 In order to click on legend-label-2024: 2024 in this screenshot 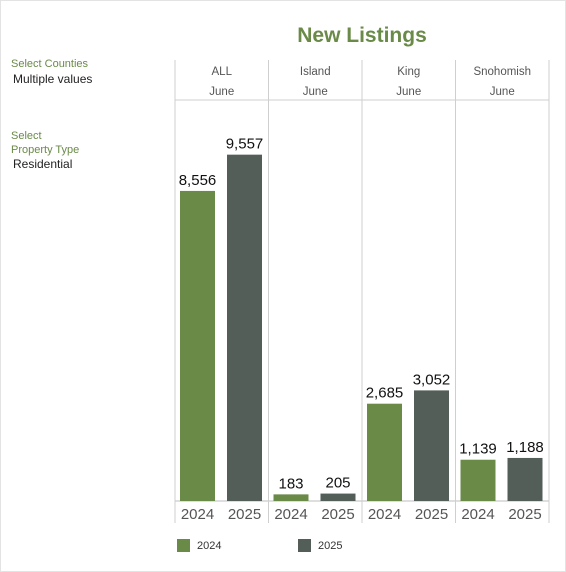, I will do `click(209, 545)`.